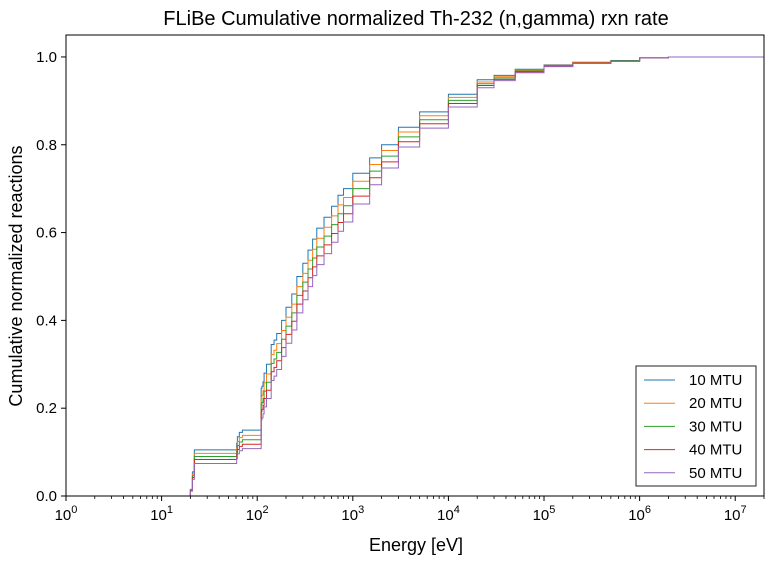 This screenshot has height=563, width=773. What do you see at coordinates (46, 57) in the screenshot?
I see `y-tick-label: 1.0` at bounding box center [46, 57].